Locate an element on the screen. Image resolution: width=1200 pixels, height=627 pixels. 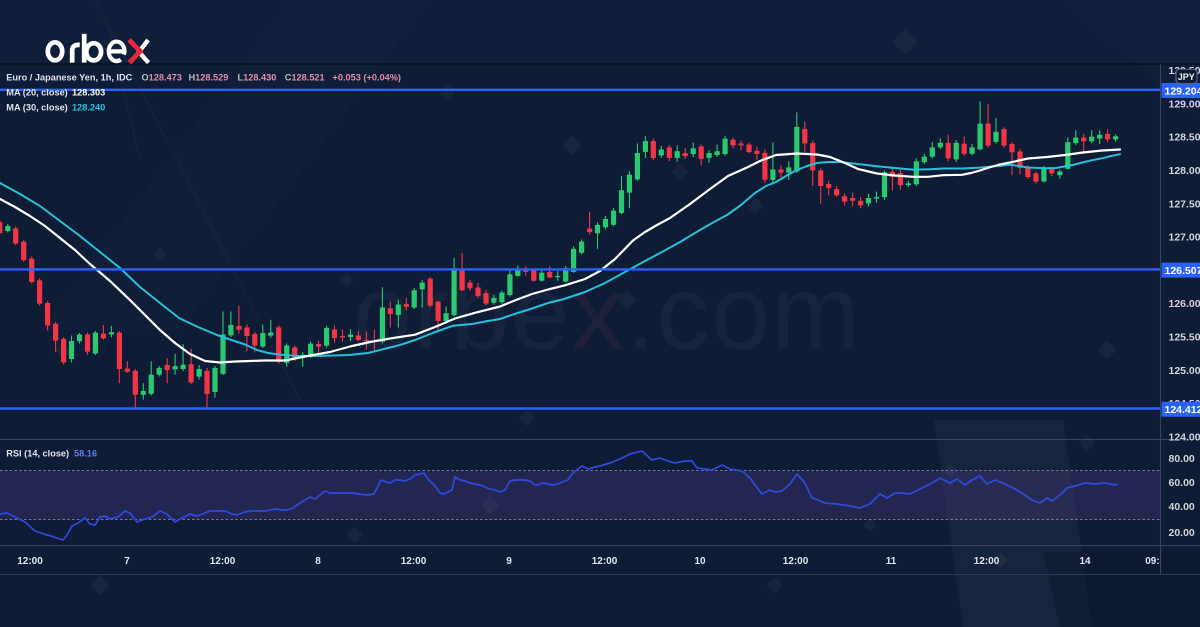
svg-text: 80.00 is located at coordinates (1182, 459).